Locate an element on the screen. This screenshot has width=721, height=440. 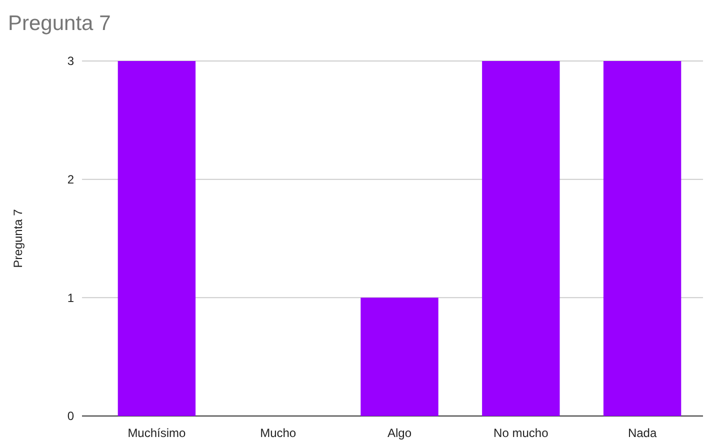
y-tick-label: 1 is located at coordinates (70, 297).